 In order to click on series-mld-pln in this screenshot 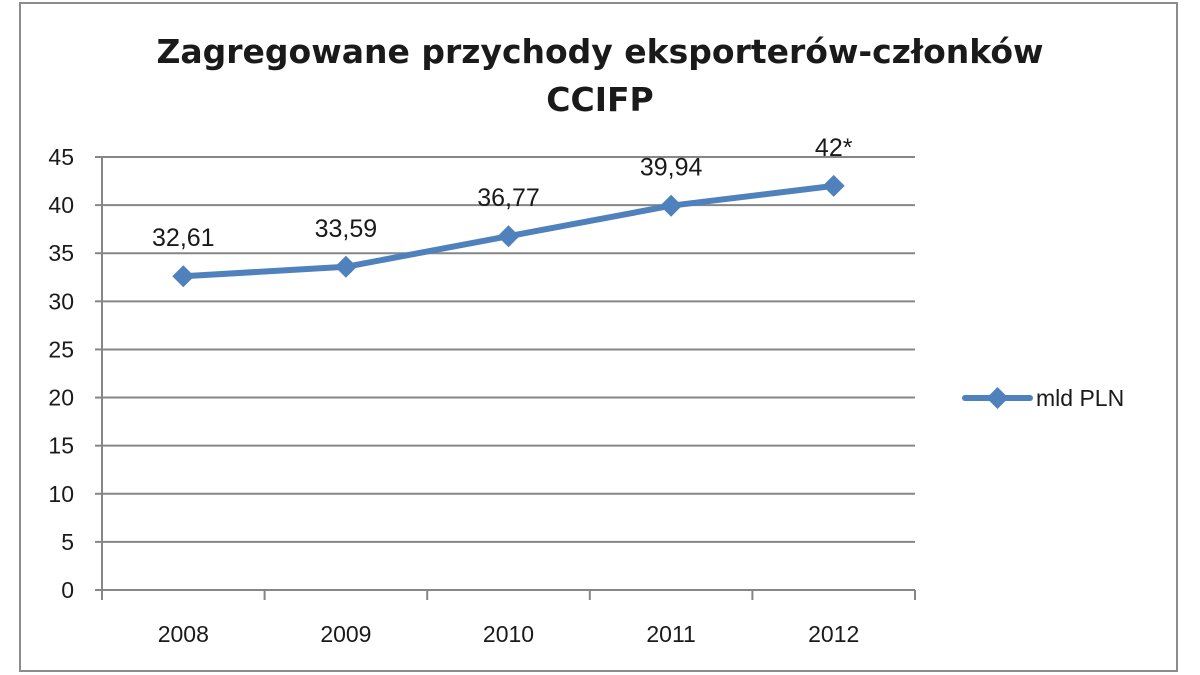, I will do `click(508, 231)`.